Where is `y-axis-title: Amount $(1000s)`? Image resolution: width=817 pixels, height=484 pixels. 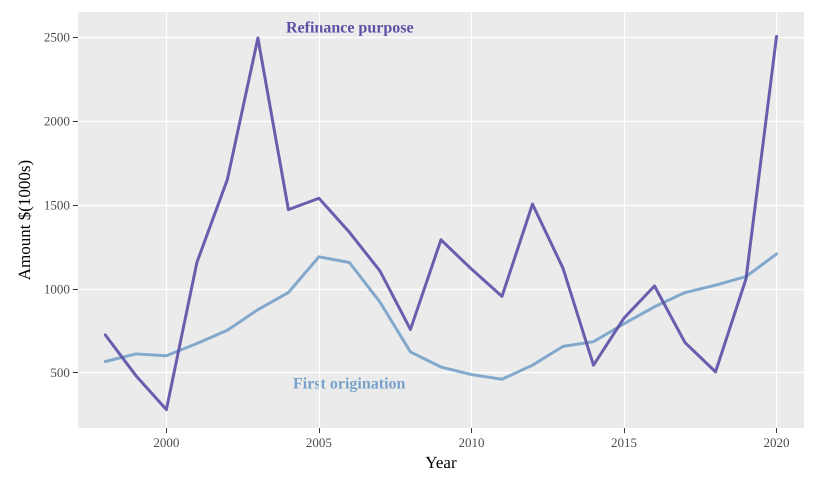 y-axis-title: Amount $(1000s) is located at coordinates (24, 220).